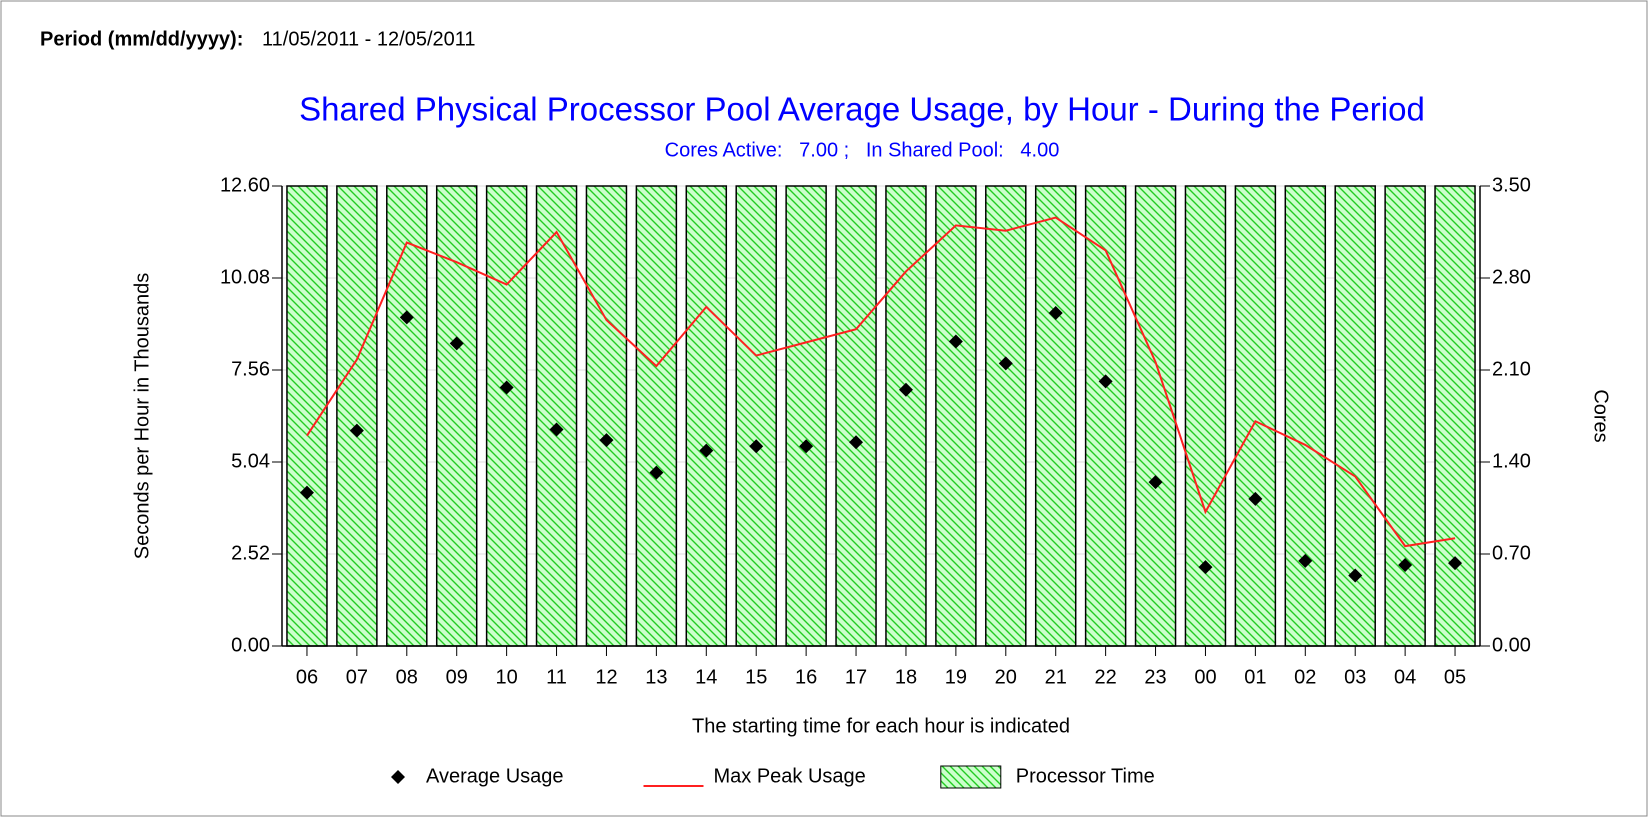  Describe the element at coordinates (1511, 185) in the screenshot. I see `y2-tick-label: 3.50` at that location.